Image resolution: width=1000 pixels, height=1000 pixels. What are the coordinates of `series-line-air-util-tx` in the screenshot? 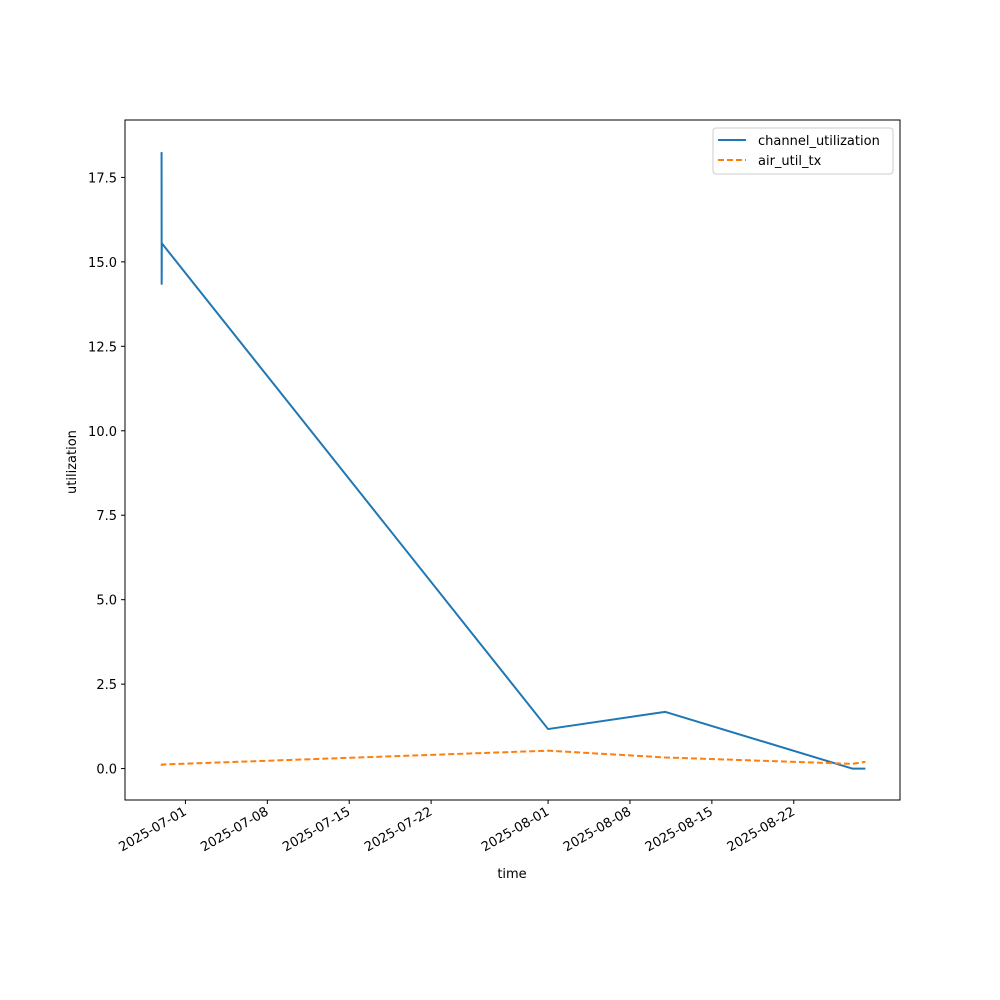 It's located at (513, 758).